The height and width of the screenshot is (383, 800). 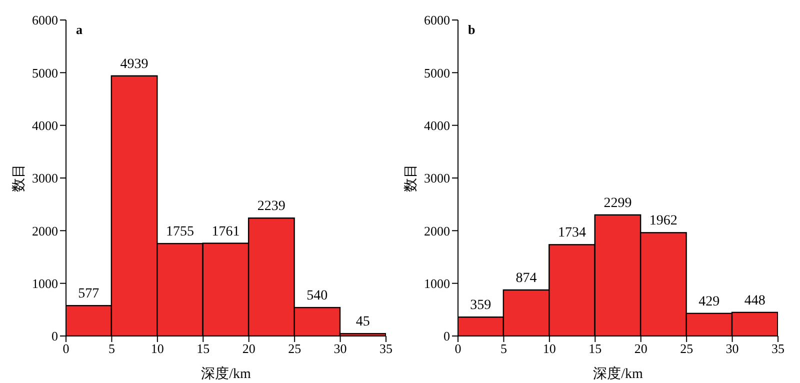 I want to click on data-label: 4939, so click(x=134, y=64).